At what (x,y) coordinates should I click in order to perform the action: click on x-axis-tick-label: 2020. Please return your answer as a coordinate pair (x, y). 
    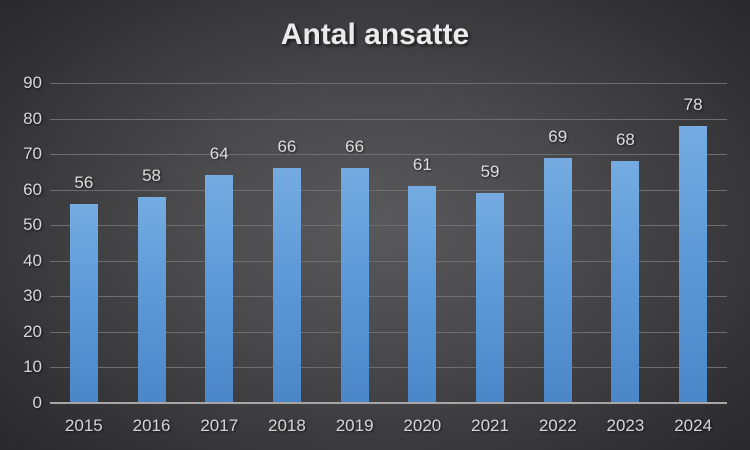
    Looking at the image, I should click on (422, 425).